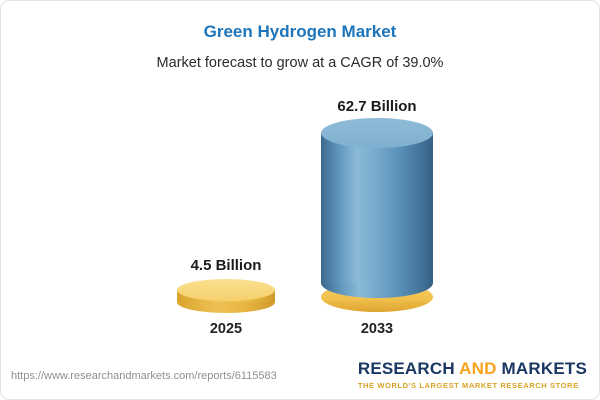 The height and width of the screenshot is (400, 600). What do you see at coordinates (377, 208) in the screenshot?
I see `cylinder-2033-body` at bounding box center [377, 208].